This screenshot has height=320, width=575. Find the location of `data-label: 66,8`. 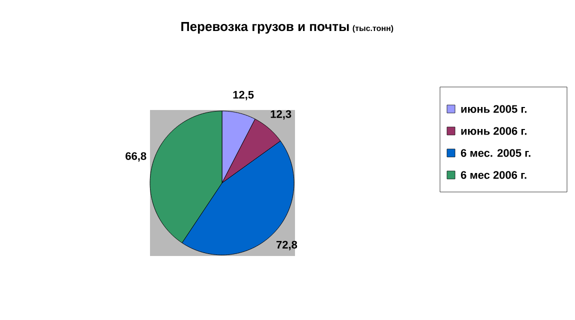

data-label: 66,8 is located at coordinates (136, 157).